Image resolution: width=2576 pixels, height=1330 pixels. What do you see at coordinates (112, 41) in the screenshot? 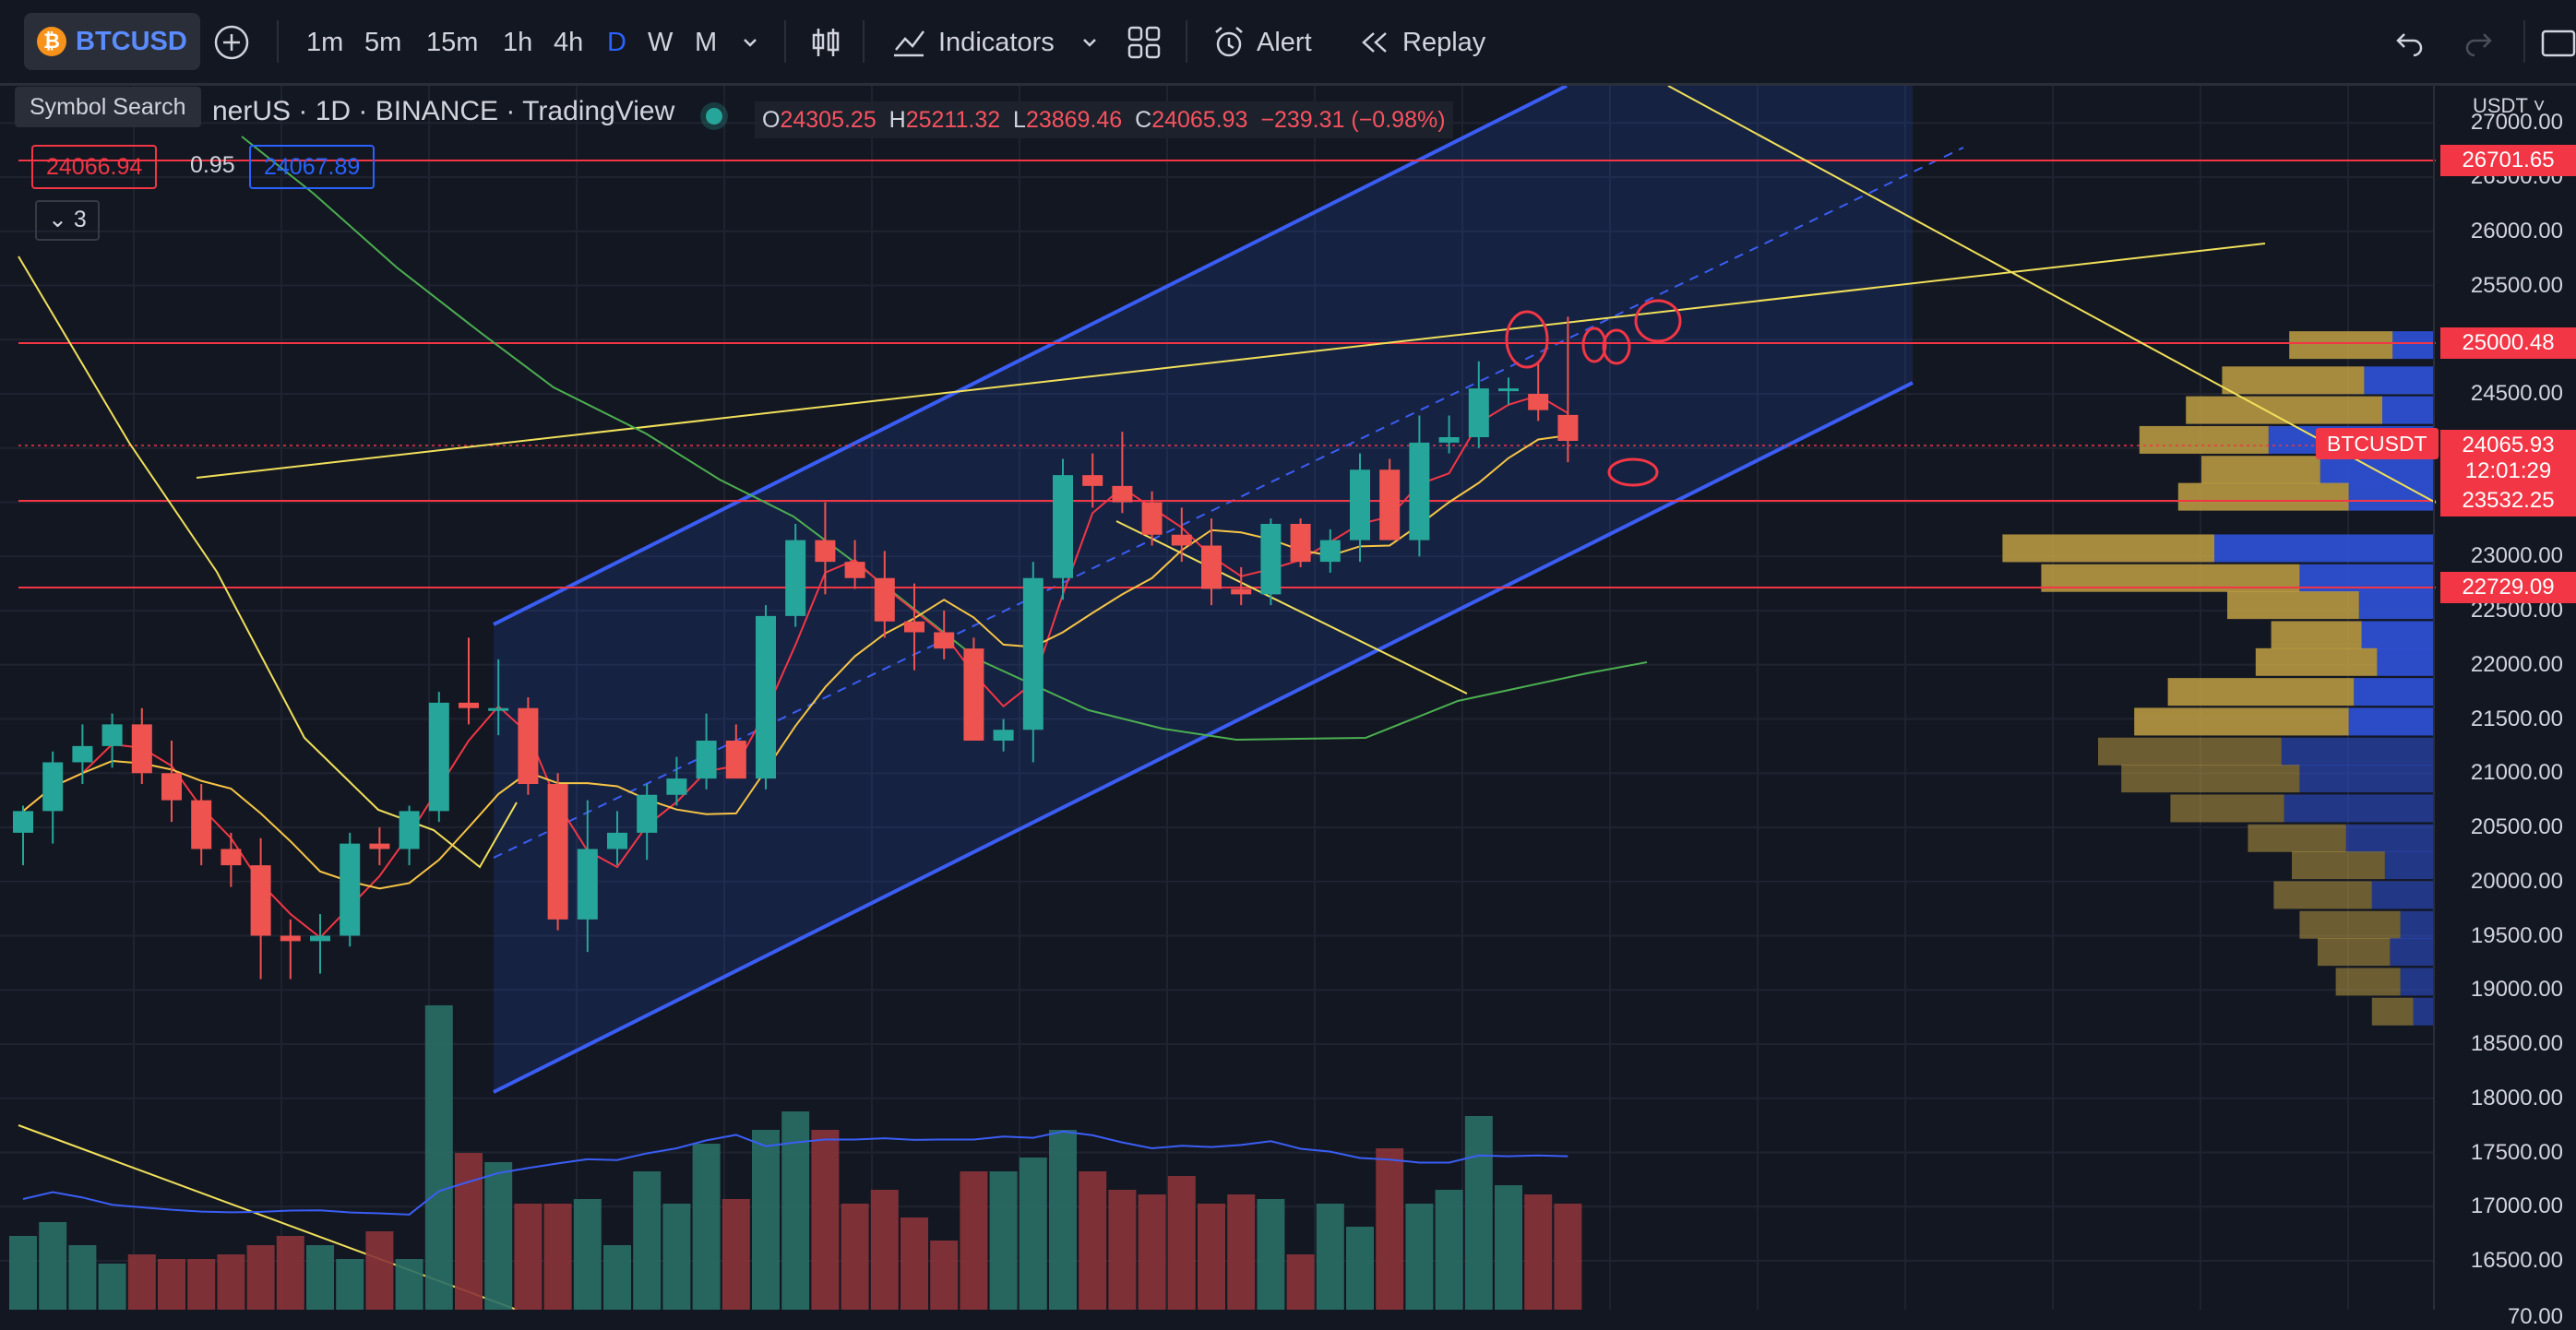
I see `symbol-search-button: ₿ BTCUSD` at bounding box center [112, 41].